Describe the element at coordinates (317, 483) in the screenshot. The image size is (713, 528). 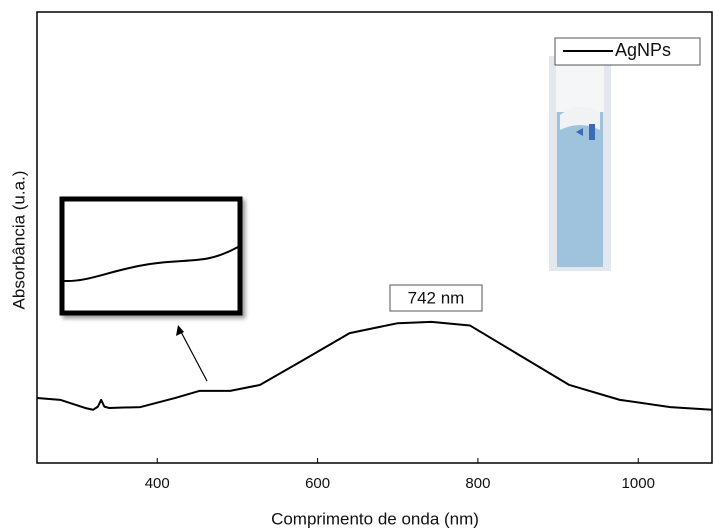
I see `x-tick-label: 600` at that location.